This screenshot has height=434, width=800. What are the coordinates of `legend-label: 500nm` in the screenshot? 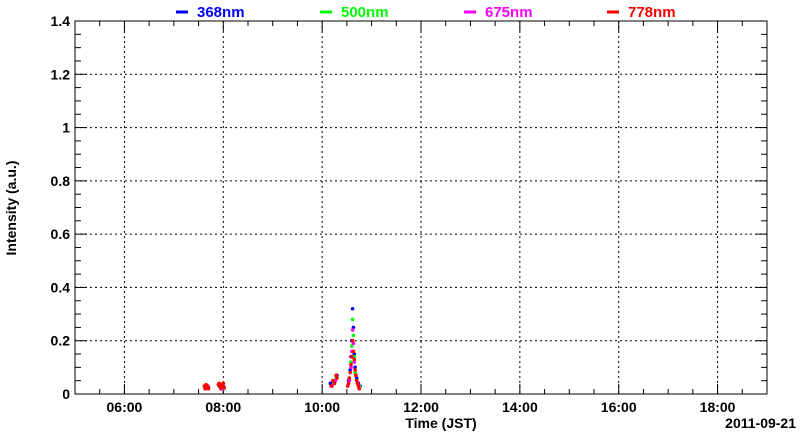 It's located at (365, 12).